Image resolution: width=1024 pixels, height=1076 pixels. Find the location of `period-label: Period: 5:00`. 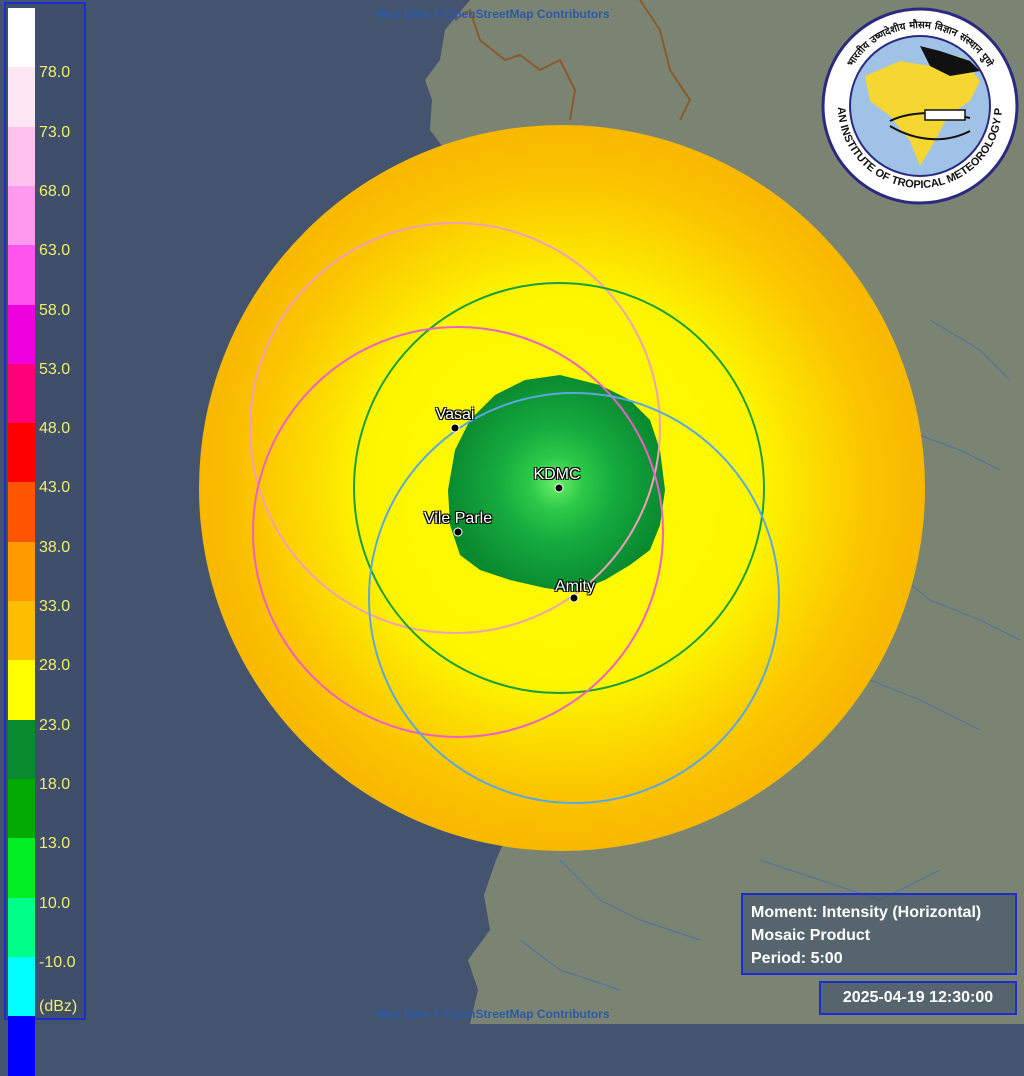

period-label: Period: 5:00 is located at coordinates (797, 958).